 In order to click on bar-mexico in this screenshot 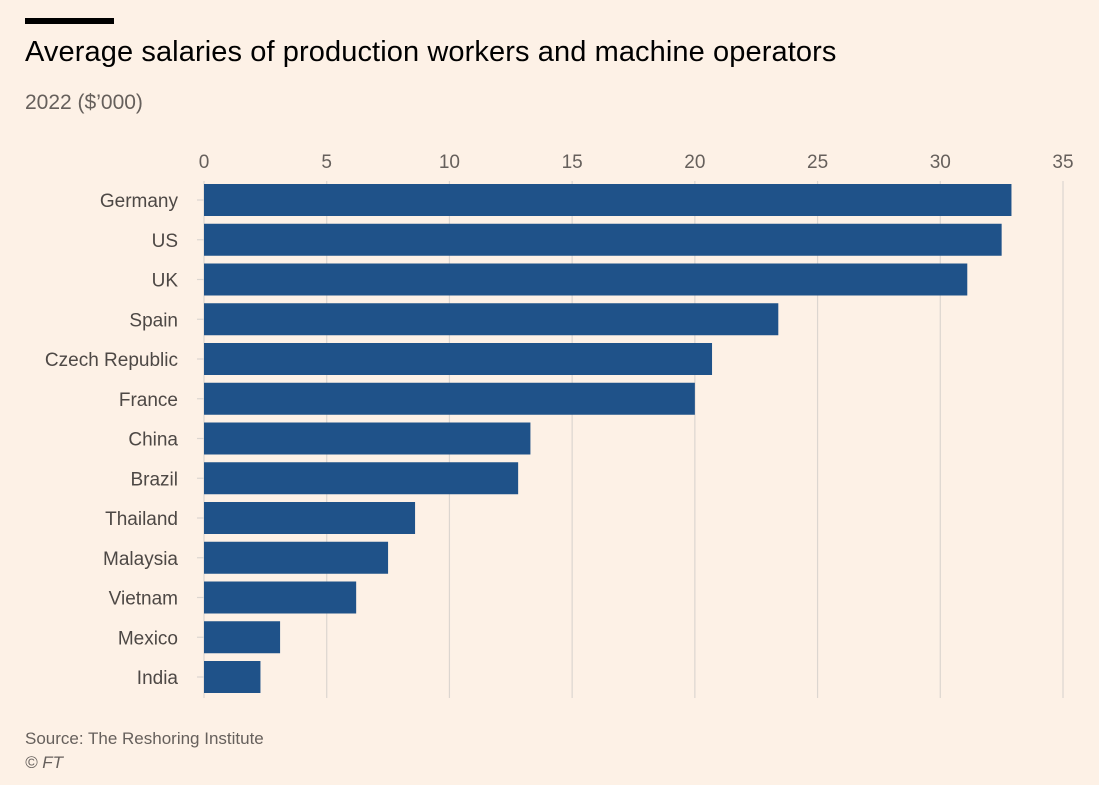, I will do `click(242, 637)`.